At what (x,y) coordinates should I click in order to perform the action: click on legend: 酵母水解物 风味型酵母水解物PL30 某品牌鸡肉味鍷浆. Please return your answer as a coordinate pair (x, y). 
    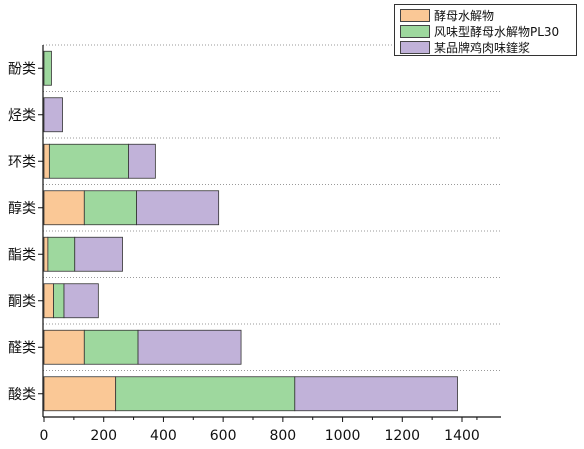
    Looking at the image, I should click on (485, 30).